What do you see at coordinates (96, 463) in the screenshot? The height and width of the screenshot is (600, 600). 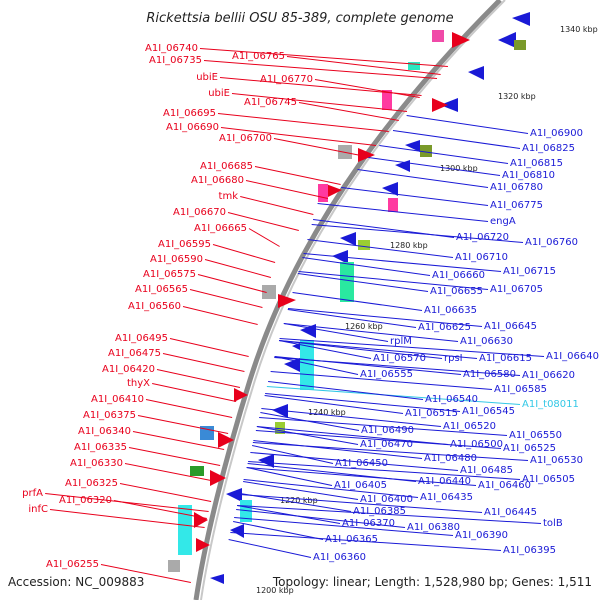 I see `gene-label: A1I_06330` at bounding box center [96, 463].